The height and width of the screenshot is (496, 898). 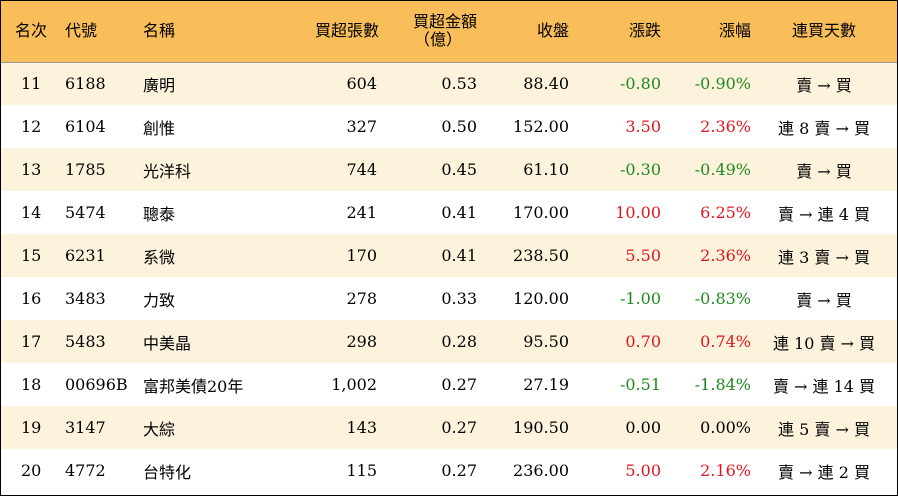 I want to click on header-amount: 買超金額 （億）, so click(x=428, y=32).